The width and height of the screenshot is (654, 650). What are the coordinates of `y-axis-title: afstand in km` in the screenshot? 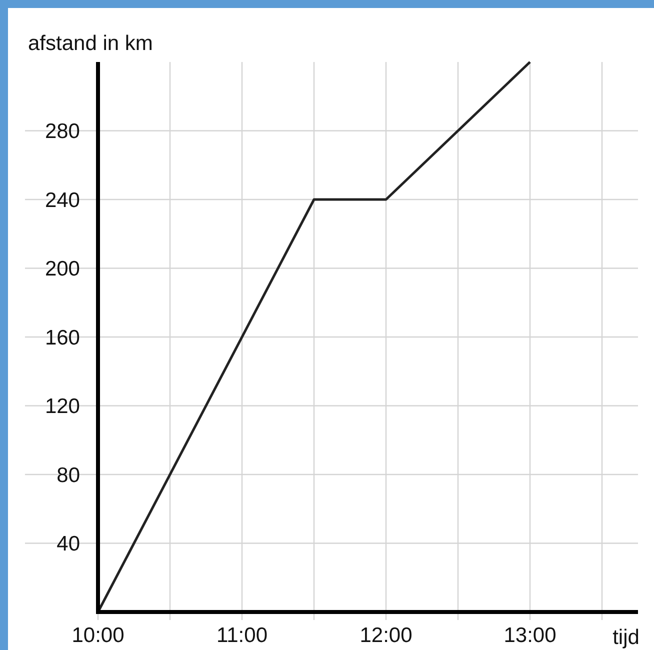 It's located at (90, 43).